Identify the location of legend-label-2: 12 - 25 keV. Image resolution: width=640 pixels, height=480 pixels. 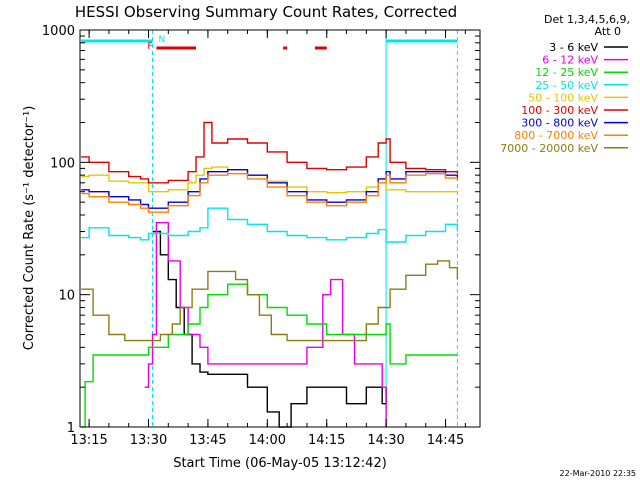
(566, 72).